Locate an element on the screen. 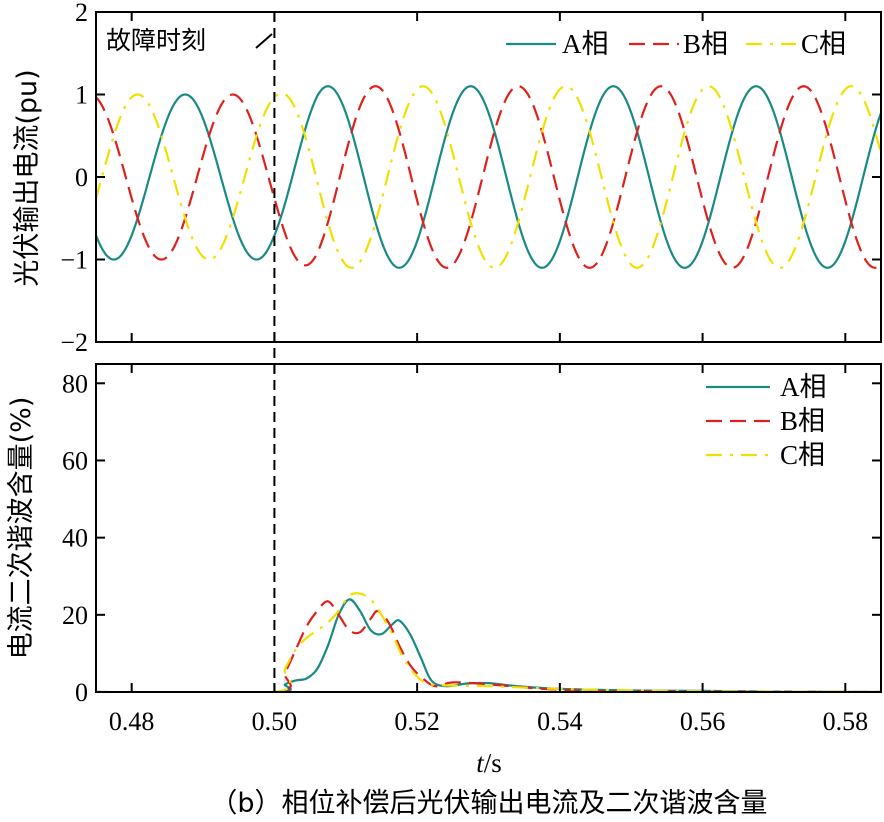 This screenshot has height=822, width=884. x-axis-label-unit: /s is located at coordinates (493, 763).